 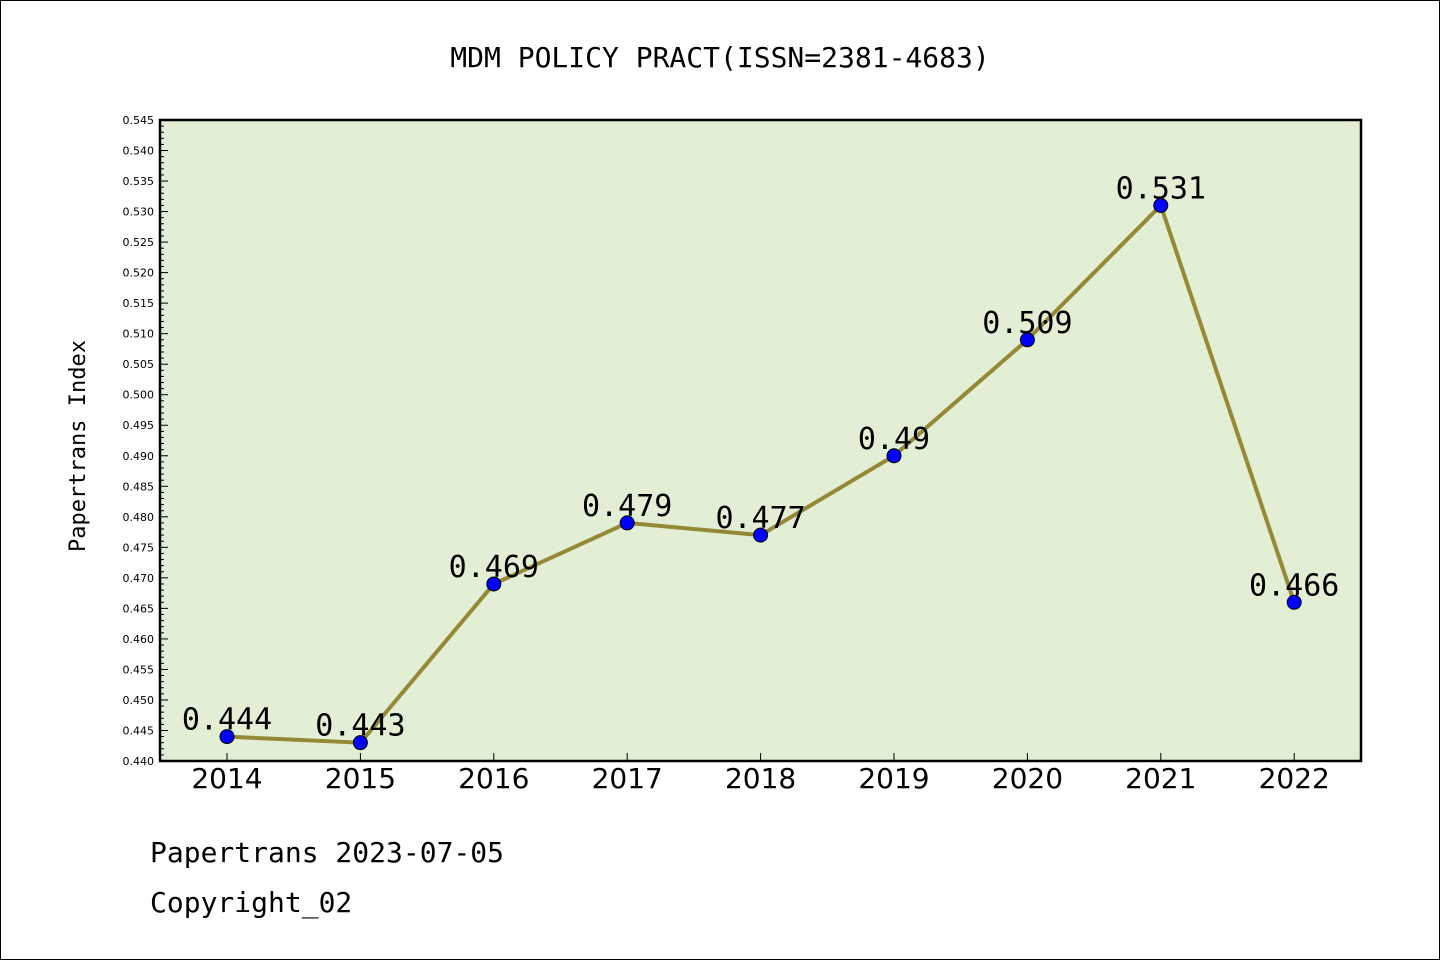 I want to click on y-tick-label: 0.540, so click(x=139, y=151).